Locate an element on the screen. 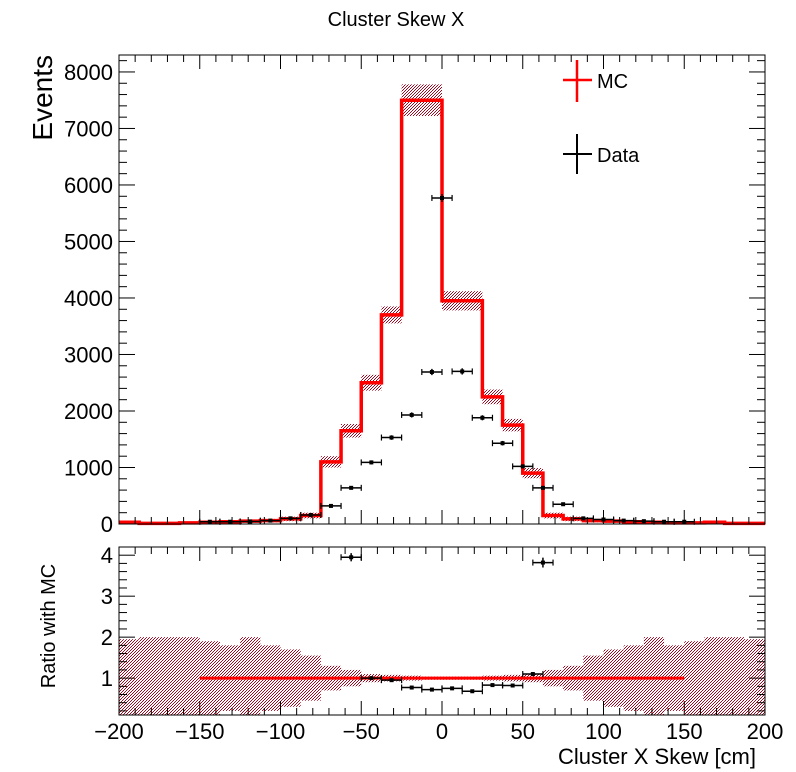  ratio-xtick-label: −150 is located at coordinates (200, 731).